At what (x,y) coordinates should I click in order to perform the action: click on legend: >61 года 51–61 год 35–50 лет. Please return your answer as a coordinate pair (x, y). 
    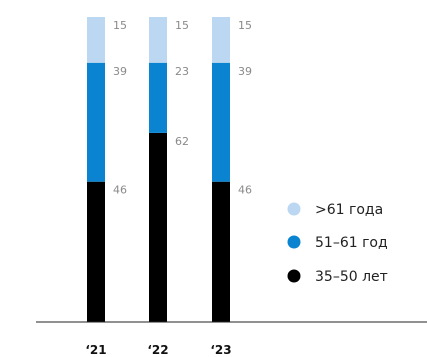
    Looking at the image, I should click on (337, 243).